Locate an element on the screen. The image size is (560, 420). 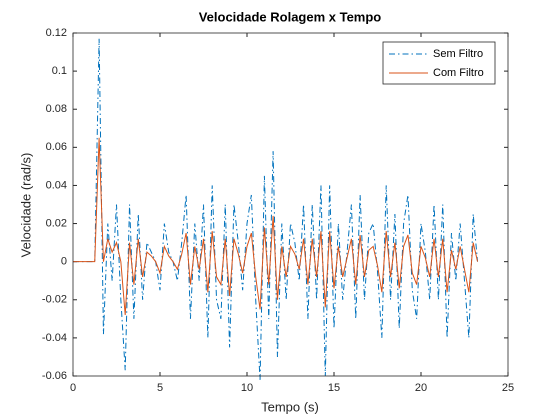
y-tick-label: 0.06 is located at coordinates (56, 147).